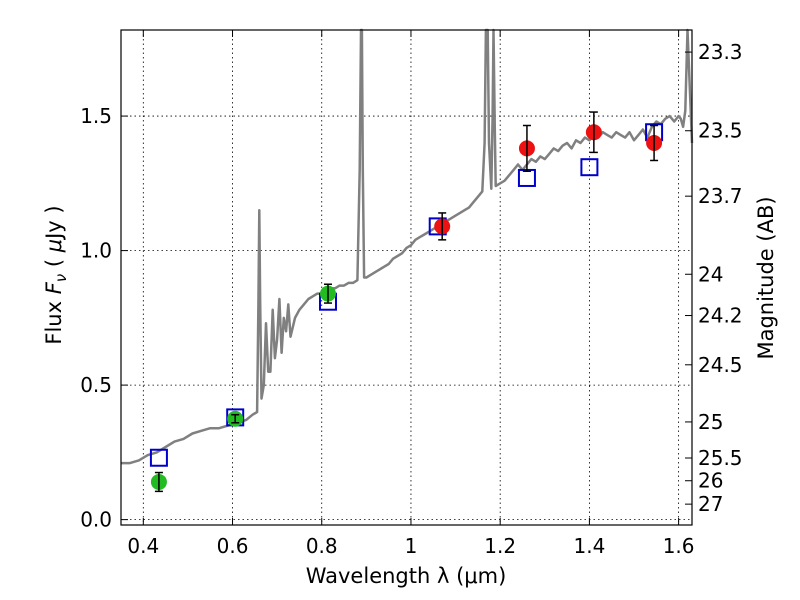 This screenshot has height=600, width=800. What do you see at coordinates (143, 546) in the screenshot?
I see `x-tick-label: 0.4` at bounding box center [143, 546].